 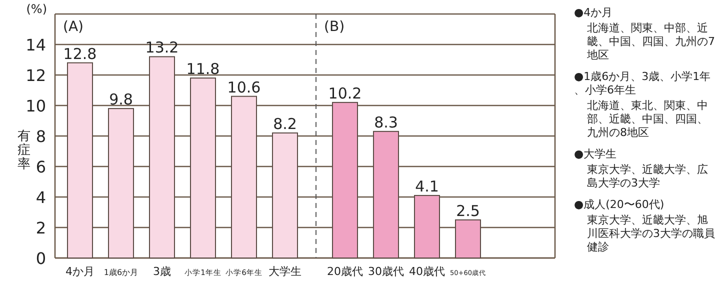 What do you see at coordinates (41, 258) in the screenshot?
I see `y-tick-label: 0` at bounding box center [41, 258].